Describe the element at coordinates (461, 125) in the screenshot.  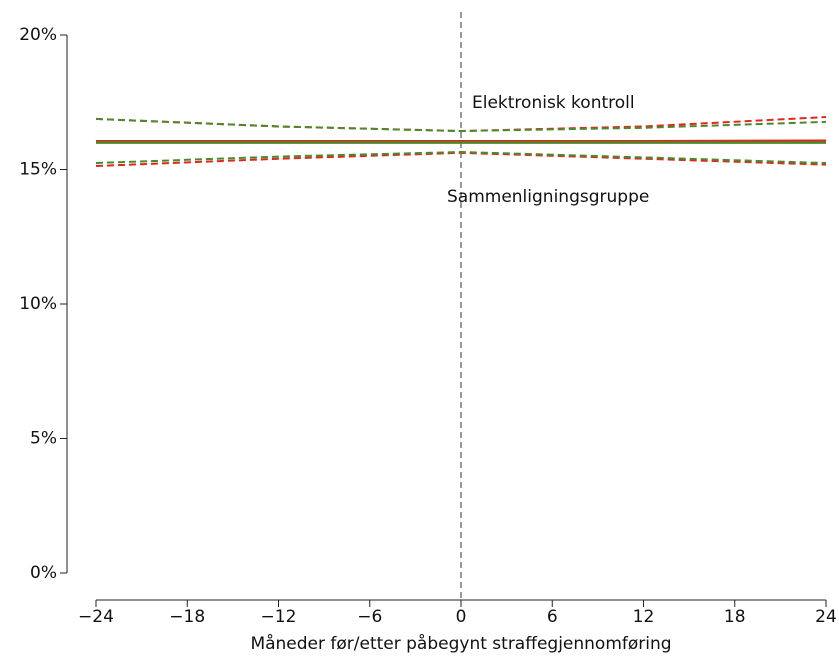
I see `ci-upper-line` at that location.